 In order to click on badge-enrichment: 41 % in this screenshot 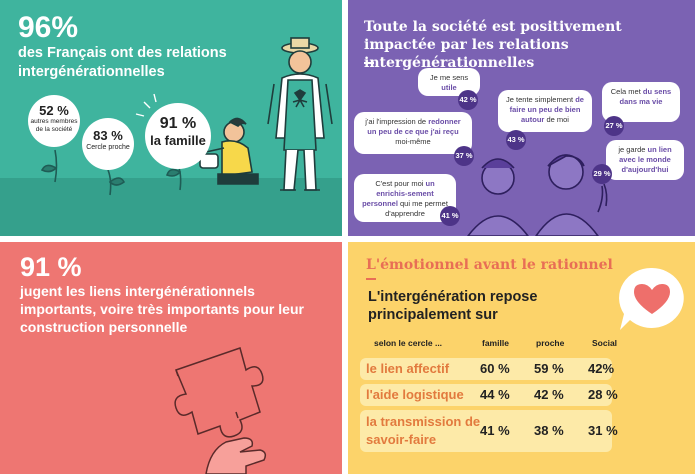, I will do `click(450, 216)`.